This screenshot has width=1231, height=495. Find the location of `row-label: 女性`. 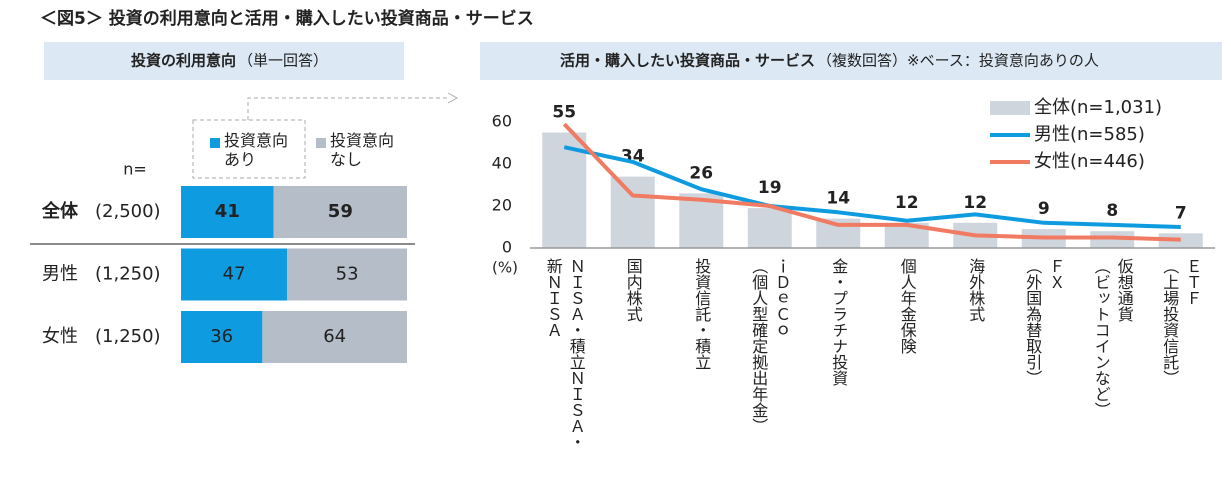

row-label: 女性 is located at coordinates (60, 336).